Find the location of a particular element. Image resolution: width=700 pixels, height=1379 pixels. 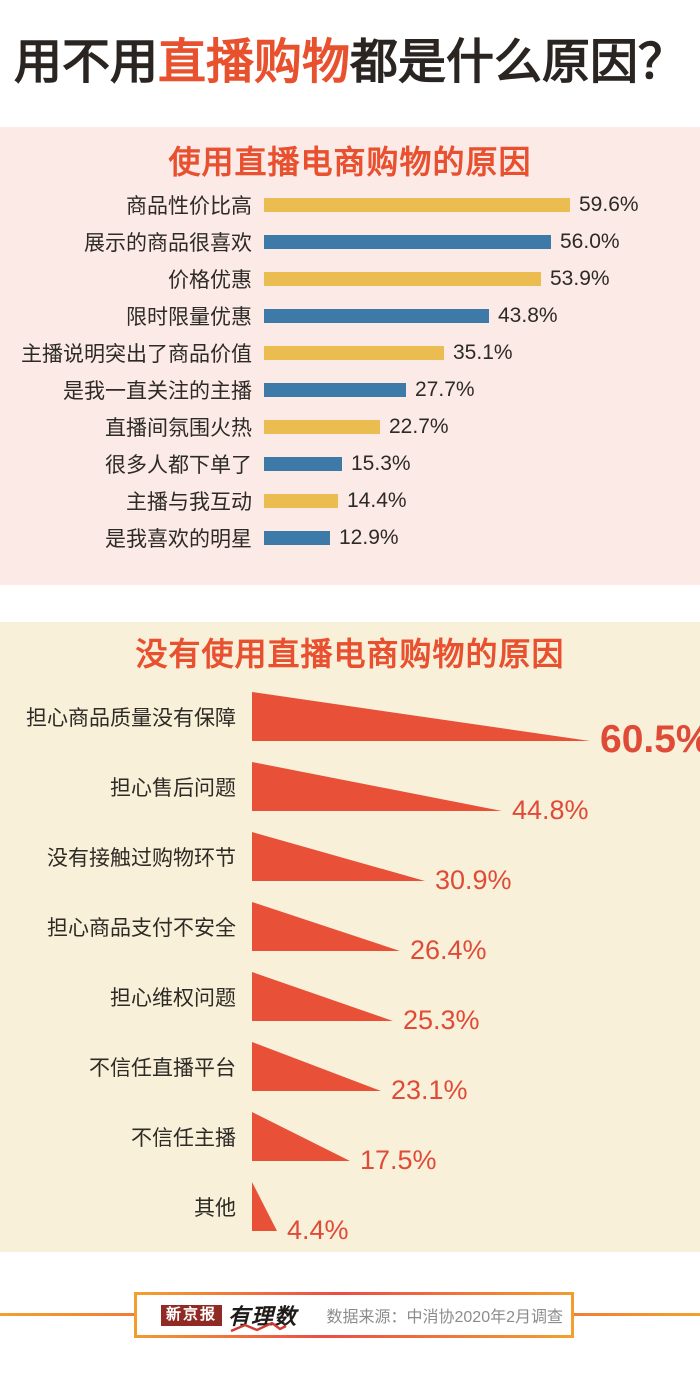

triangle-row: 不信任直播平台 23.1% is located at coordinates (350, 1077).